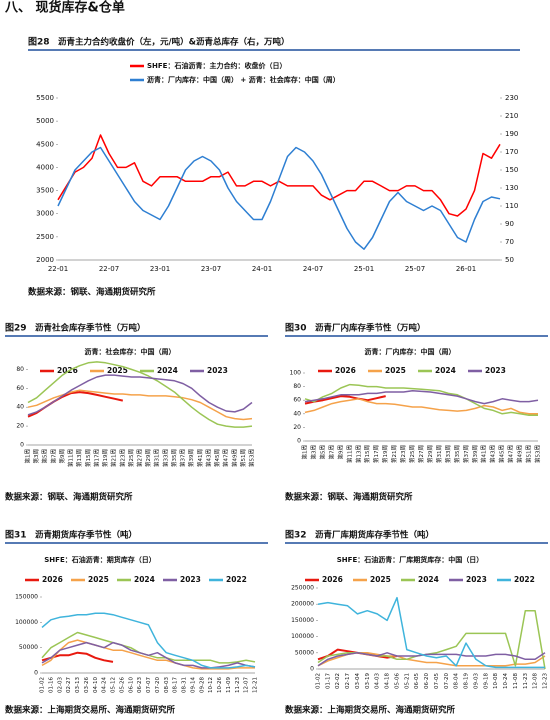 The height and width of the screenshot is (720, 550). Describe the element at coordinates (45, 260) in the screenshot. I see `y-tick-label: 2000` at that location.